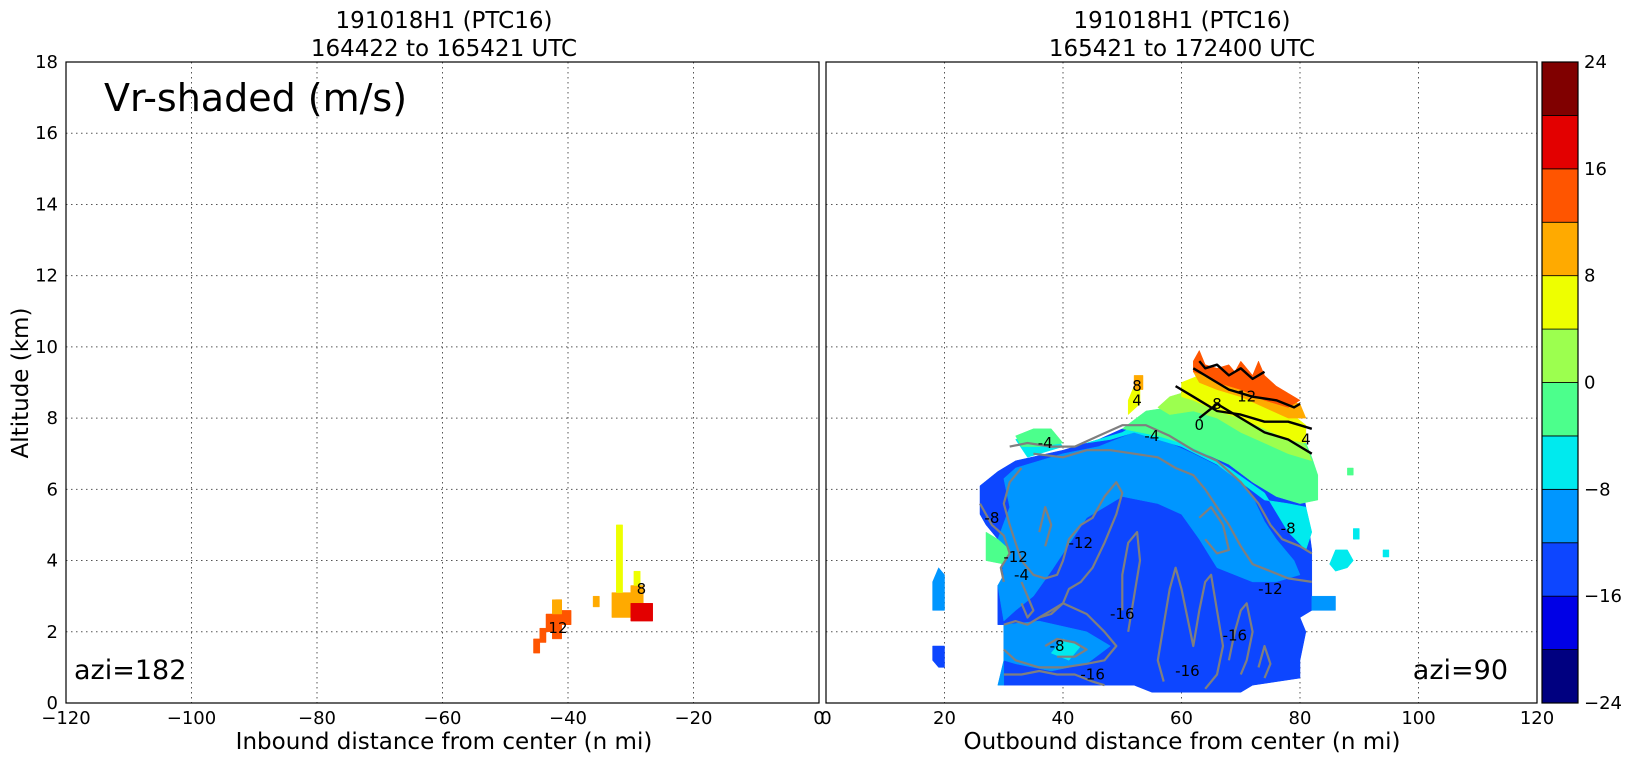  I want to click on y-tick-label: 0, so click(52, 703).